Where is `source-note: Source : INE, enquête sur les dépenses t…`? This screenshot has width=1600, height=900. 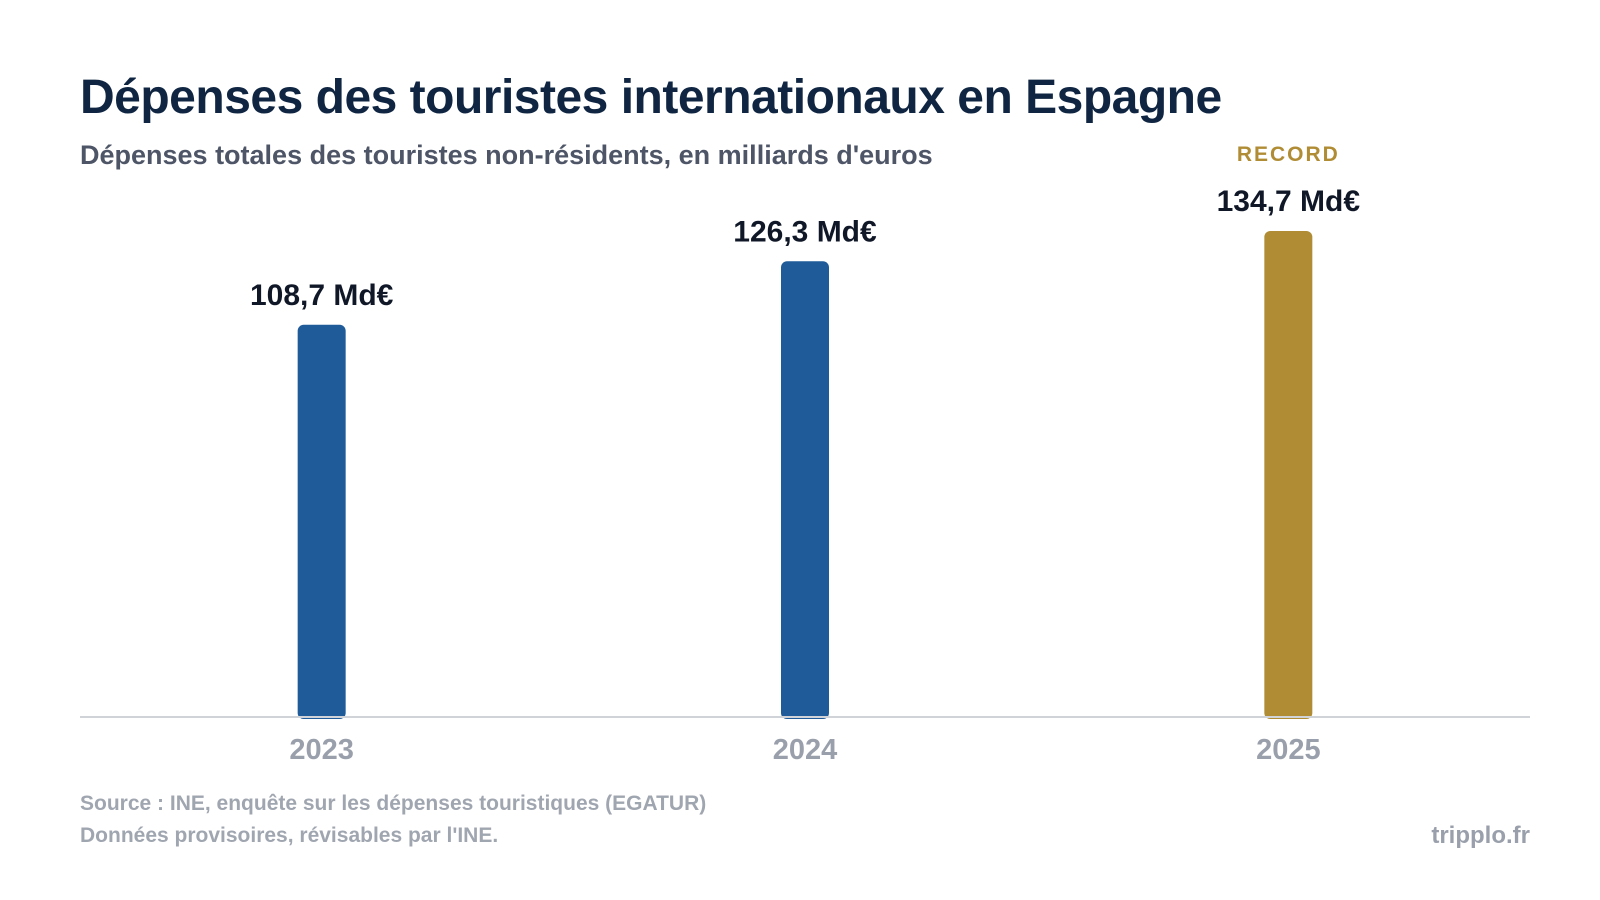
source-note: Source : INE, enquête sur les dépenses t… is located at coordinates (393, 803).